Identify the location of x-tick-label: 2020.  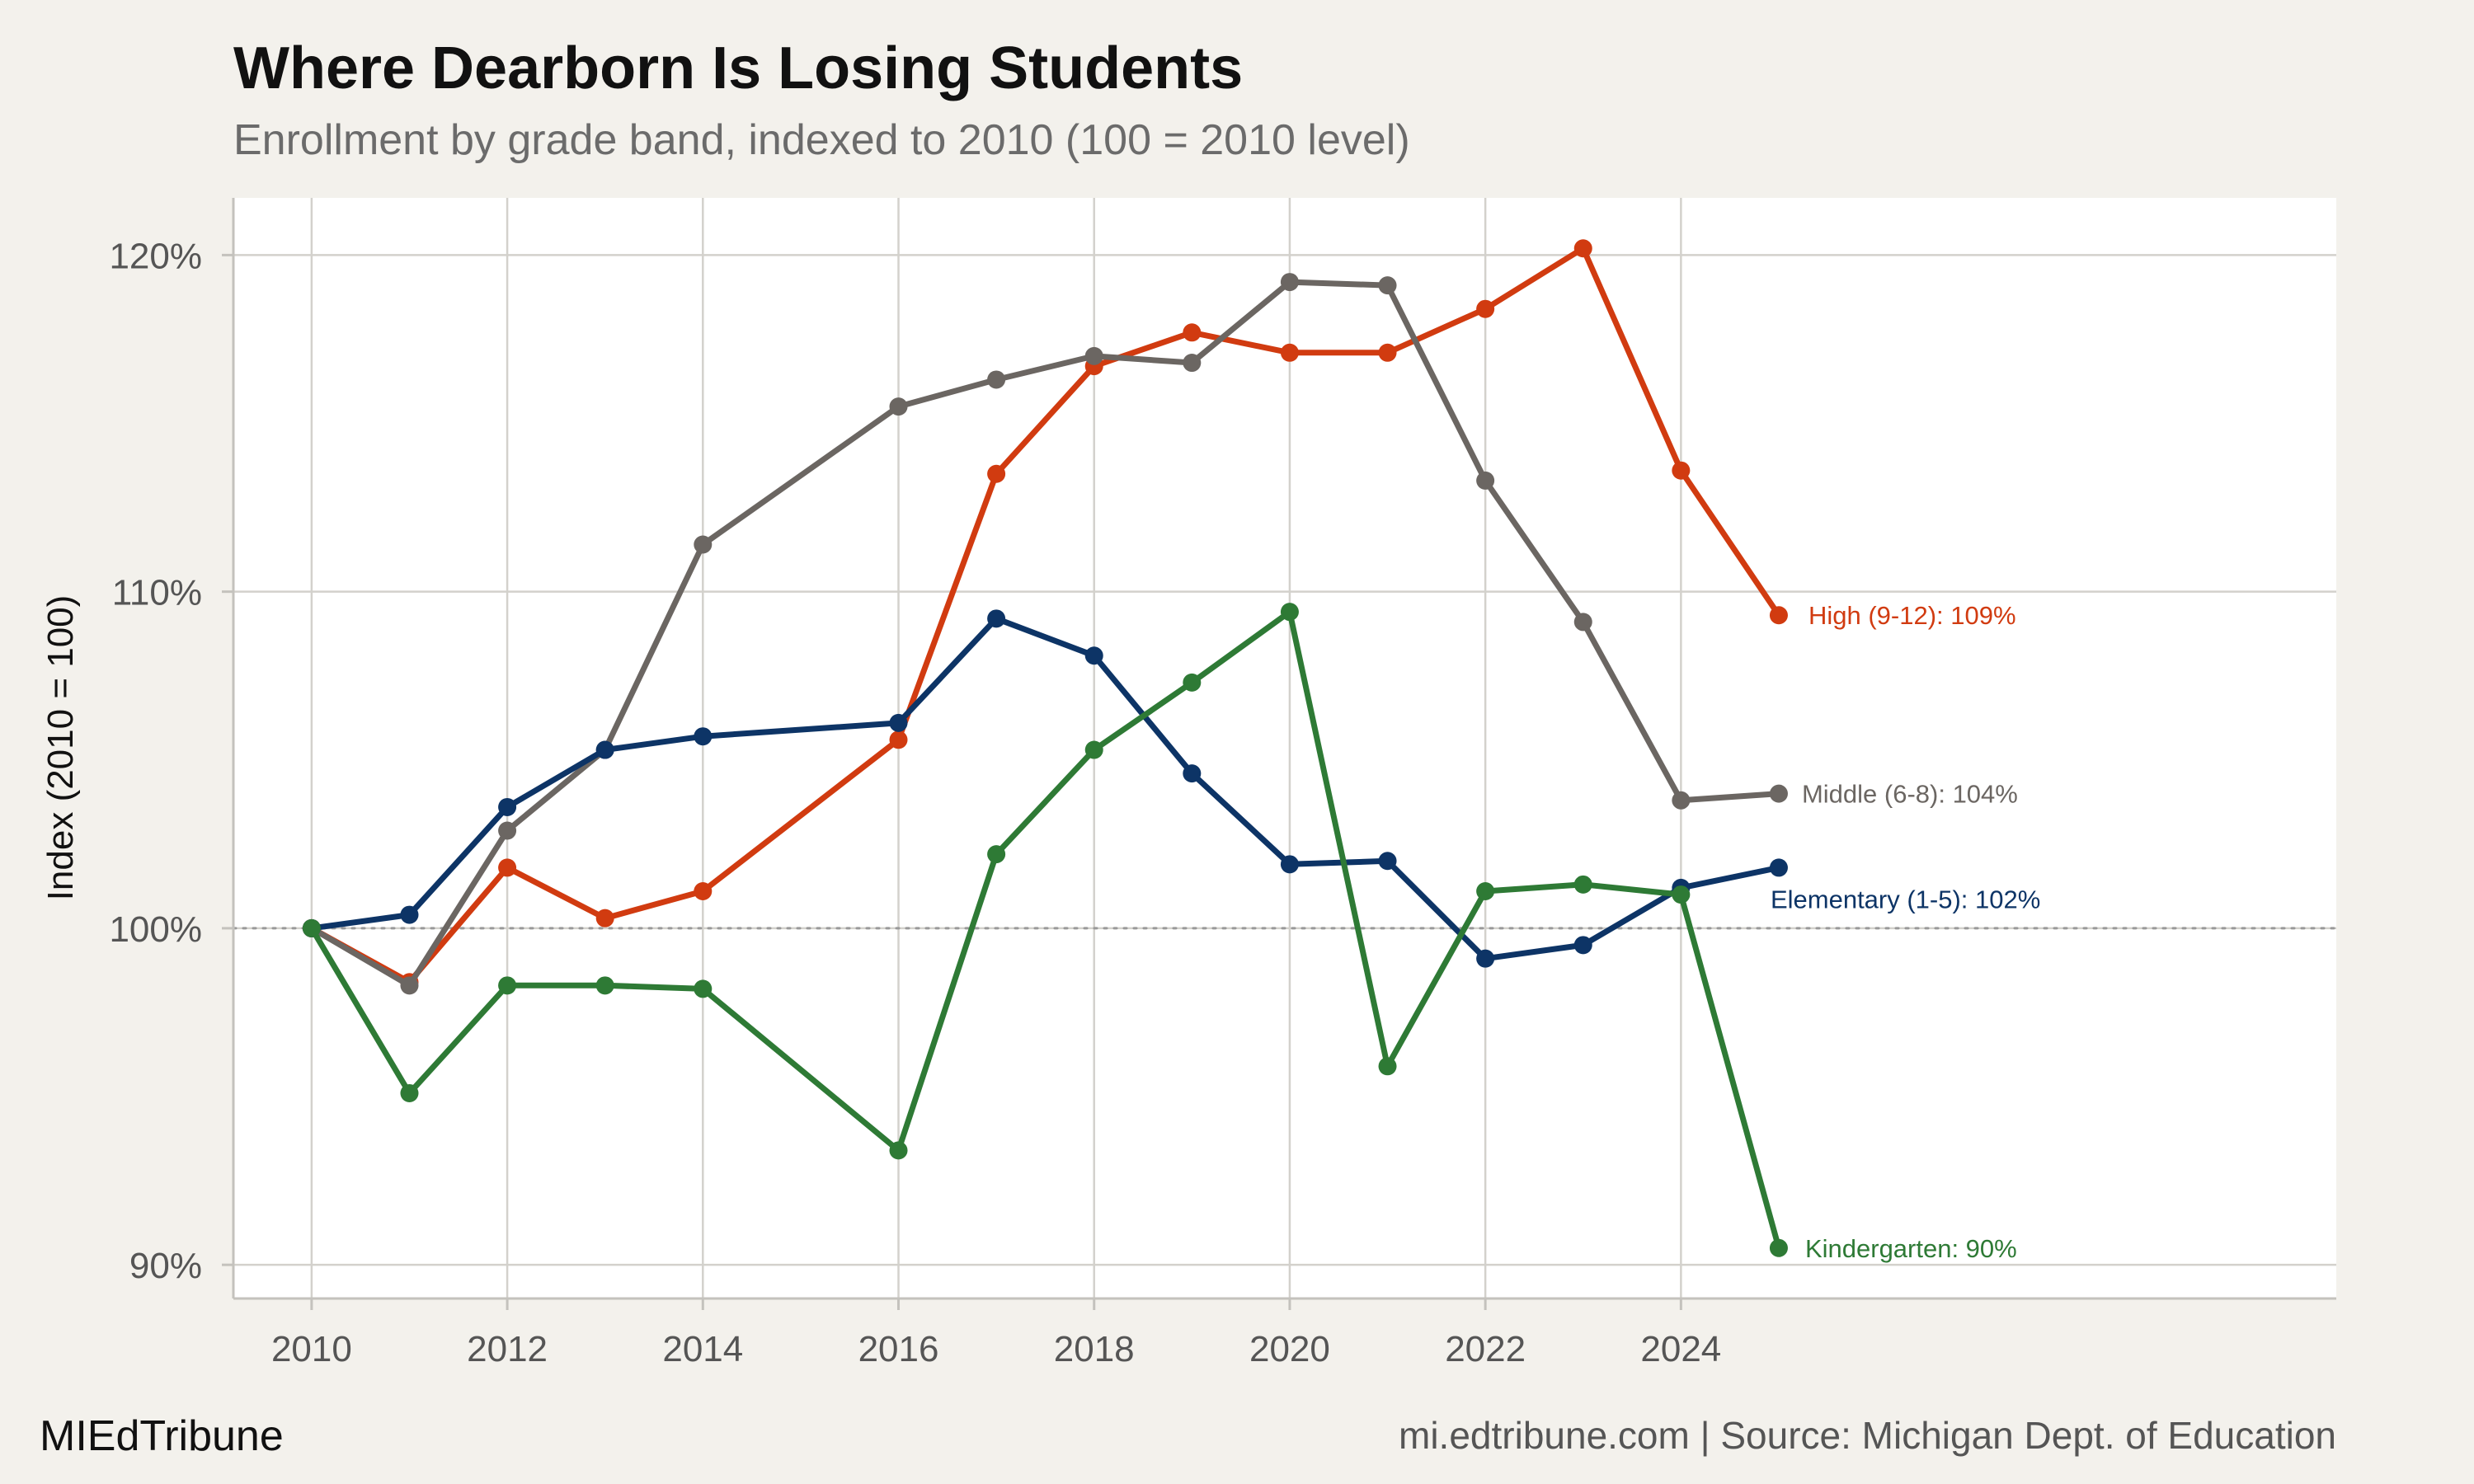
(1289, 1349).